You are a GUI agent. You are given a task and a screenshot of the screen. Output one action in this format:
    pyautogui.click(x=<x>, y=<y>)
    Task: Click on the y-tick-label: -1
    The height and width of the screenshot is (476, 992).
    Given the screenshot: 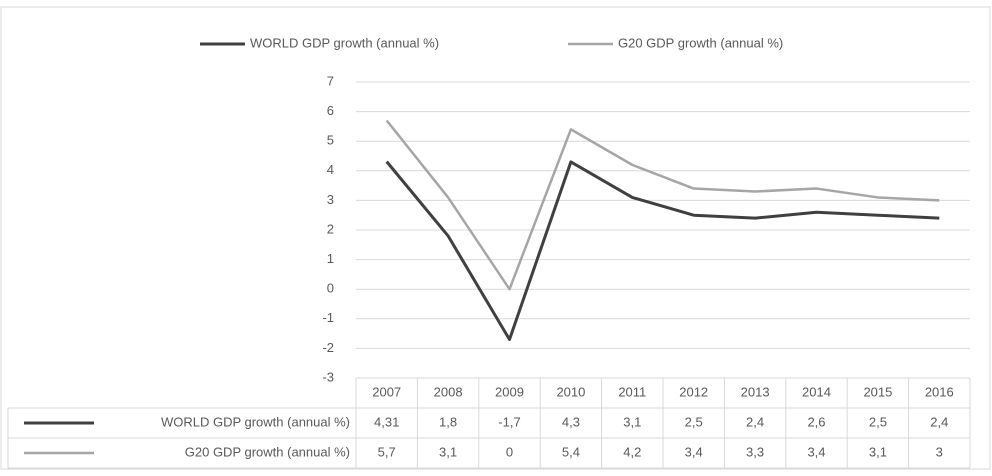 What is the action you would take?
    pyautogui.click(x=328, y=317)
    